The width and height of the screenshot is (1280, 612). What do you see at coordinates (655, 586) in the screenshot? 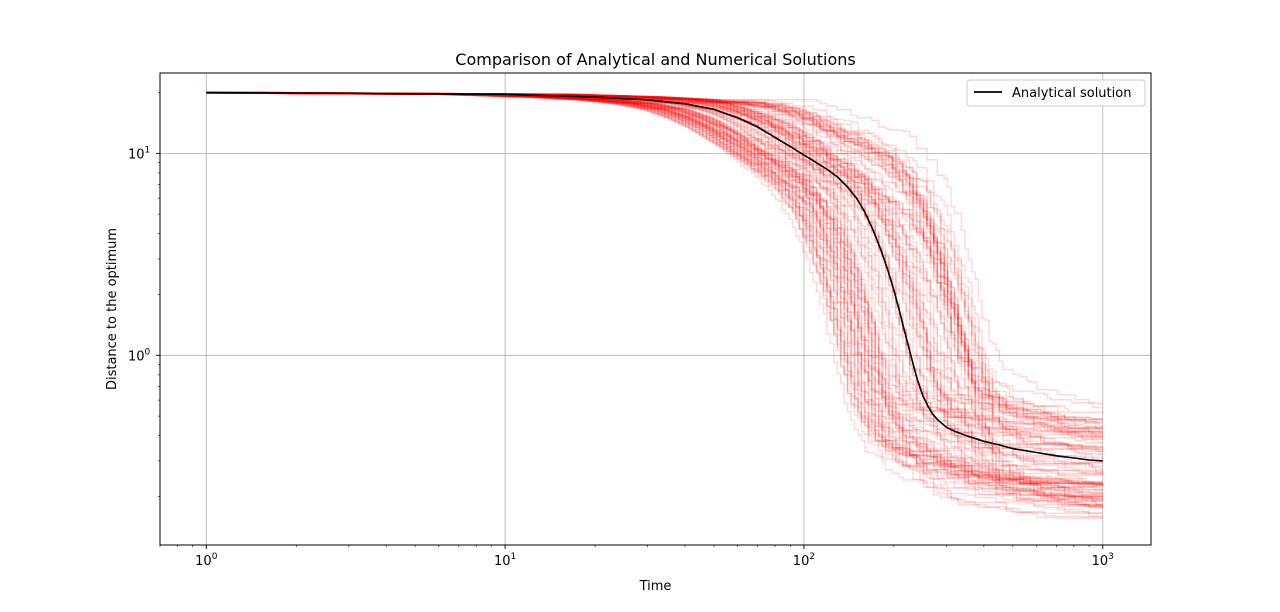
I see `x-axis-label: Time` at bounding box center [655, 586].